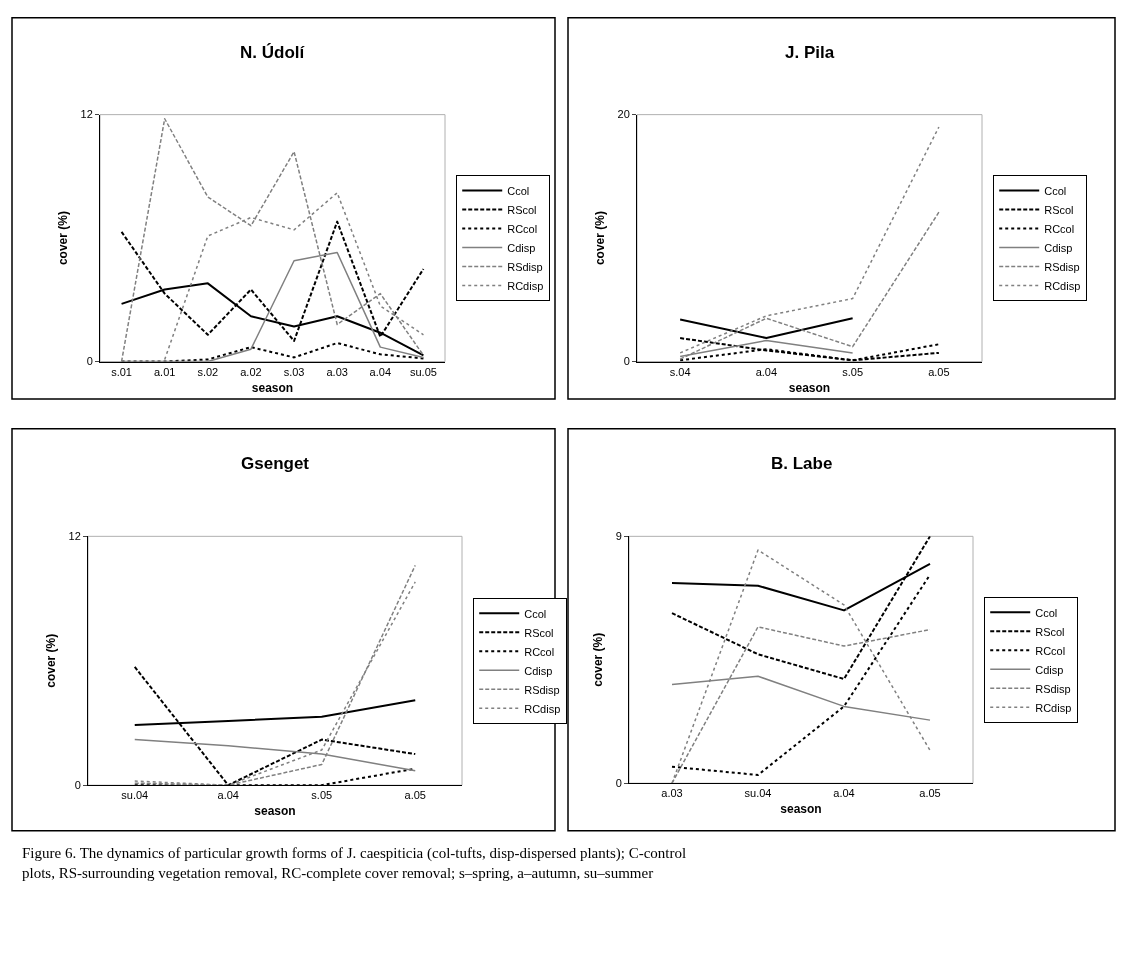  I want to click on x-tick-label: a.02, so click(251, 371).